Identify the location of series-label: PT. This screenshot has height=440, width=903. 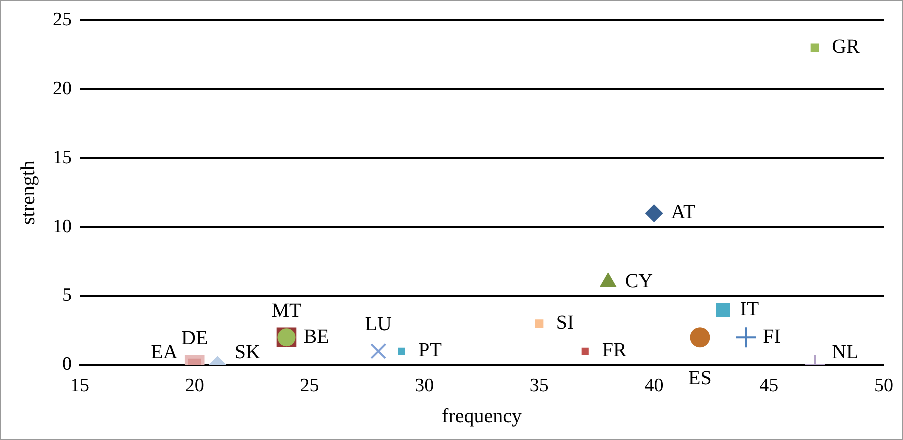
(430, 351).